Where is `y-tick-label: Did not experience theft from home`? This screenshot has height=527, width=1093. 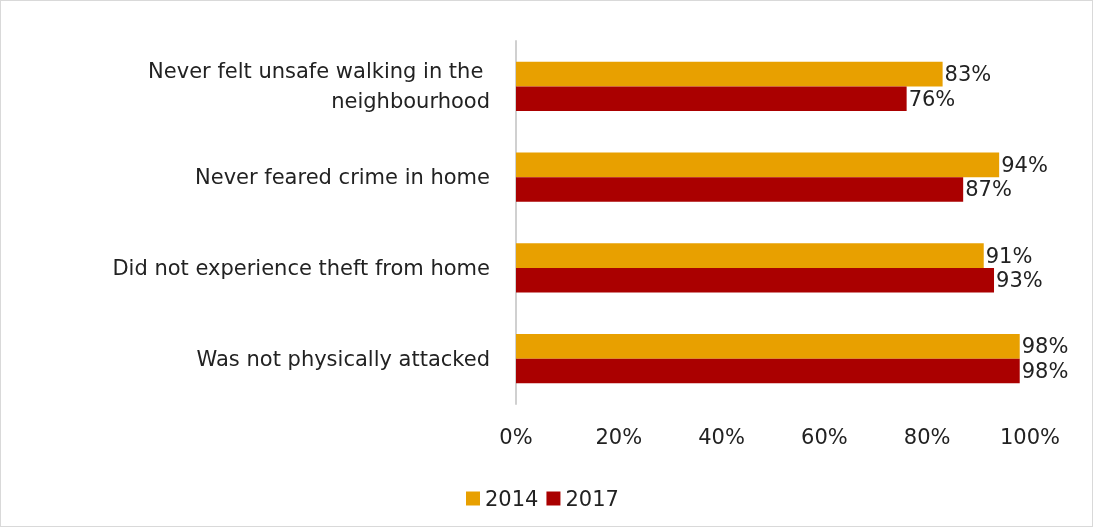
y-tick-label: Did not experience theft from home is located at coordinates (301, 267).